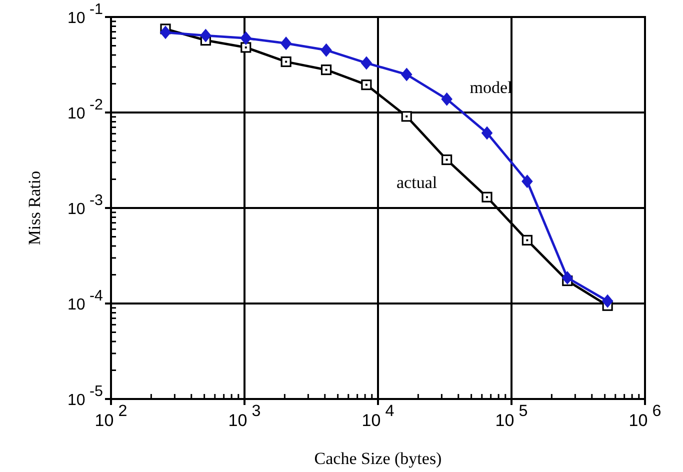 This screenshot has width=683, height=472. What do you see at coordinates (491, 87) in the screenshot?
I see `series-label: model` at bounding box center [491, 87].